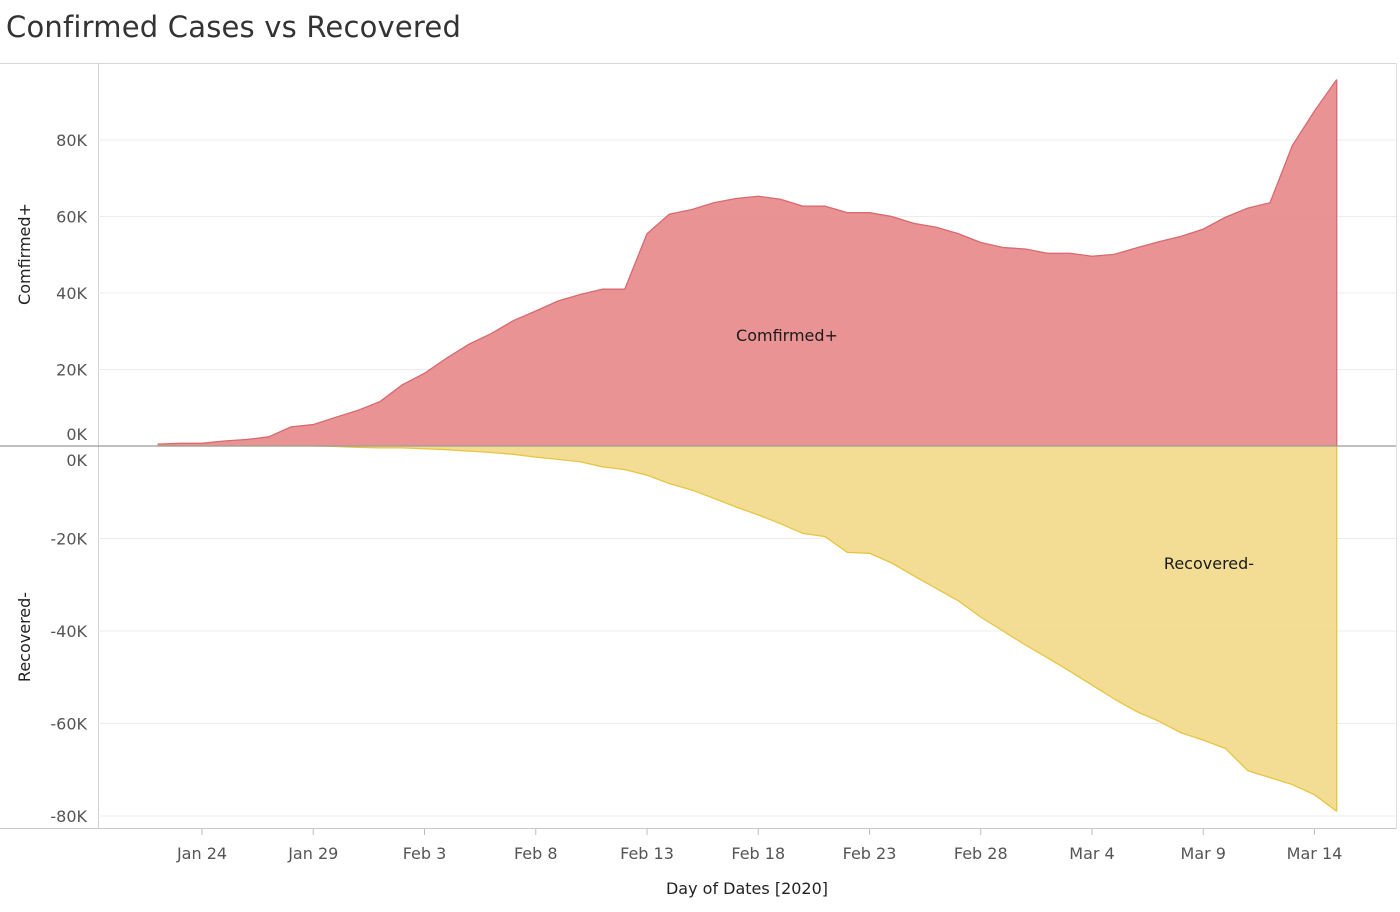 This screenshot has width=1400, height=912. Describe the element at coordinates (68, 539) in the screenshot. I see `y-tick-label-recovered--20K: -20K` at that location.